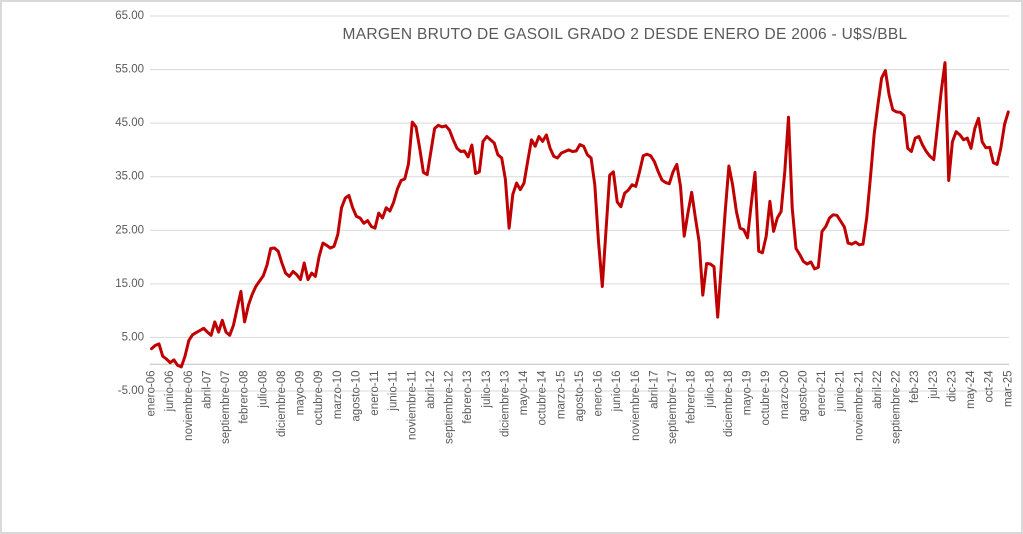 This screenshot has width=1023, height=534. What do you see at coordinates (636, 406) in the screenshot?
I see `x-tick-label: noviembre-16` at bounding box center [636, 406].